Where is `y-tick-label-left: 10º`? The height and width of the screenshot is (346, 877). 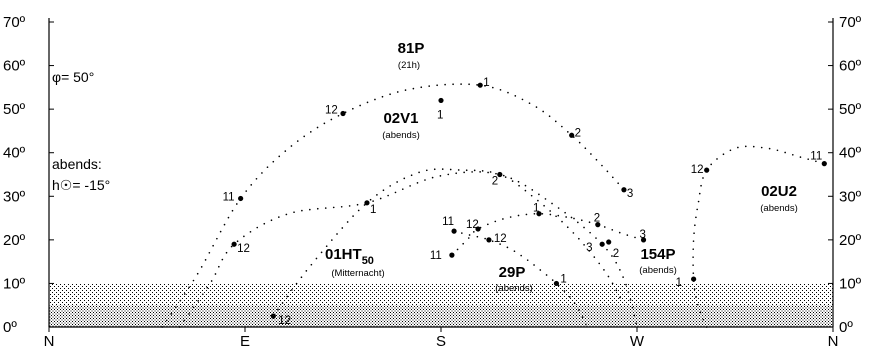
y-tick-label-left: 10º is located at coordinates (14, 283).